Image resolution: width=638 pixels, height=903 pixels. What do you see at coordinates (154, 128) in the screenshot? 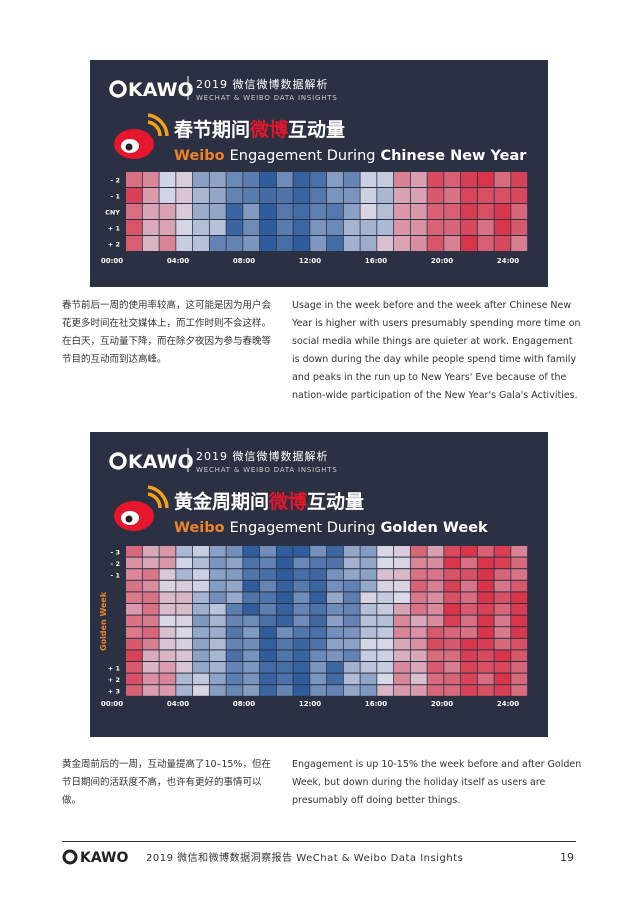
I see `weibo-icon-wave` at bounding box center [154, 128].